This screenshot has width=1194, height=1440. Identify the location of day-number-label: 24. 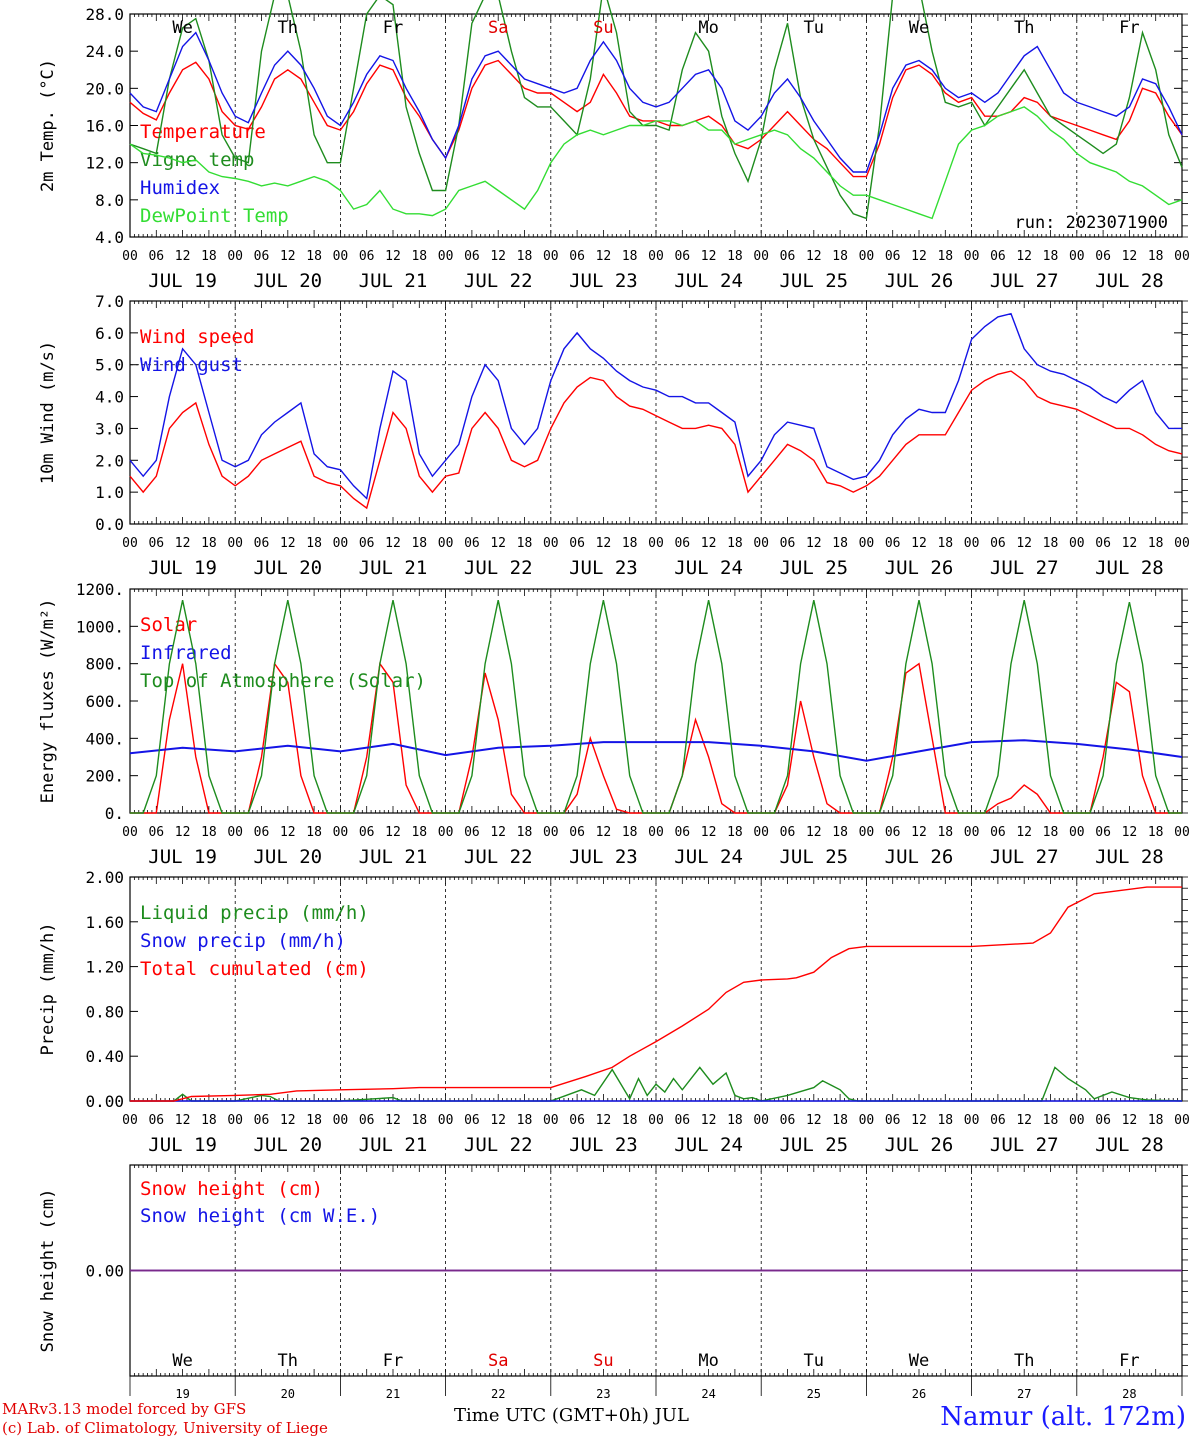
(708, 1394).